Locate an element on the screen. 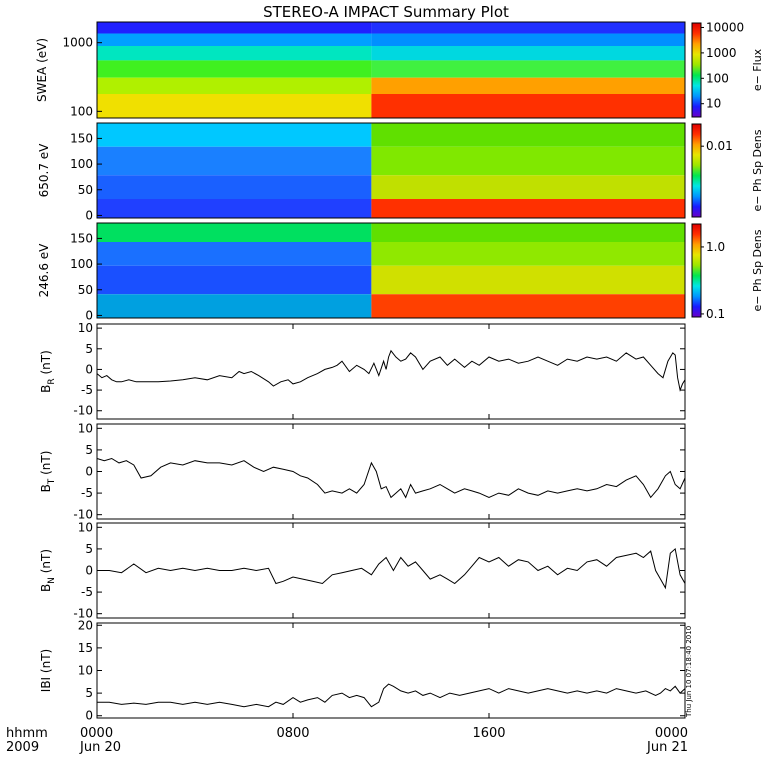 The image size is (780, 784). colorbar-tick-label: 10 is located at coordinates (713, 104).